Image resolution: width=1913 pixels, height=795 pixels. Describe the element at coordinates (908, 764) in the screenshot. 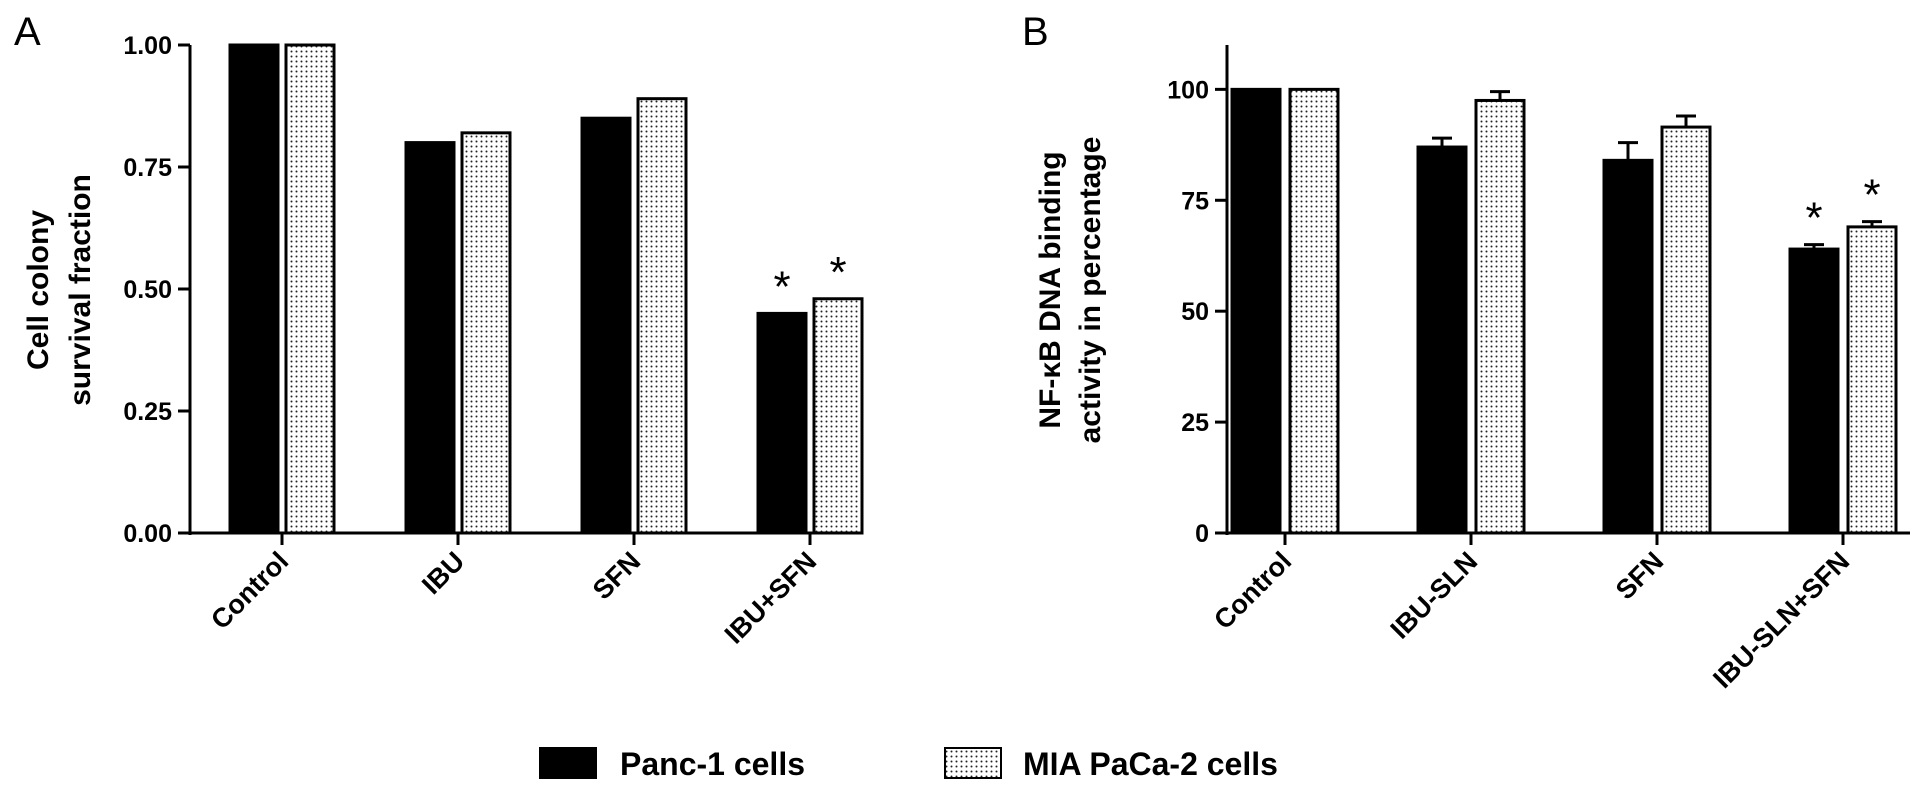

I see `legend: Panc-1 cells MIA PaCa-2 cells` at that location.